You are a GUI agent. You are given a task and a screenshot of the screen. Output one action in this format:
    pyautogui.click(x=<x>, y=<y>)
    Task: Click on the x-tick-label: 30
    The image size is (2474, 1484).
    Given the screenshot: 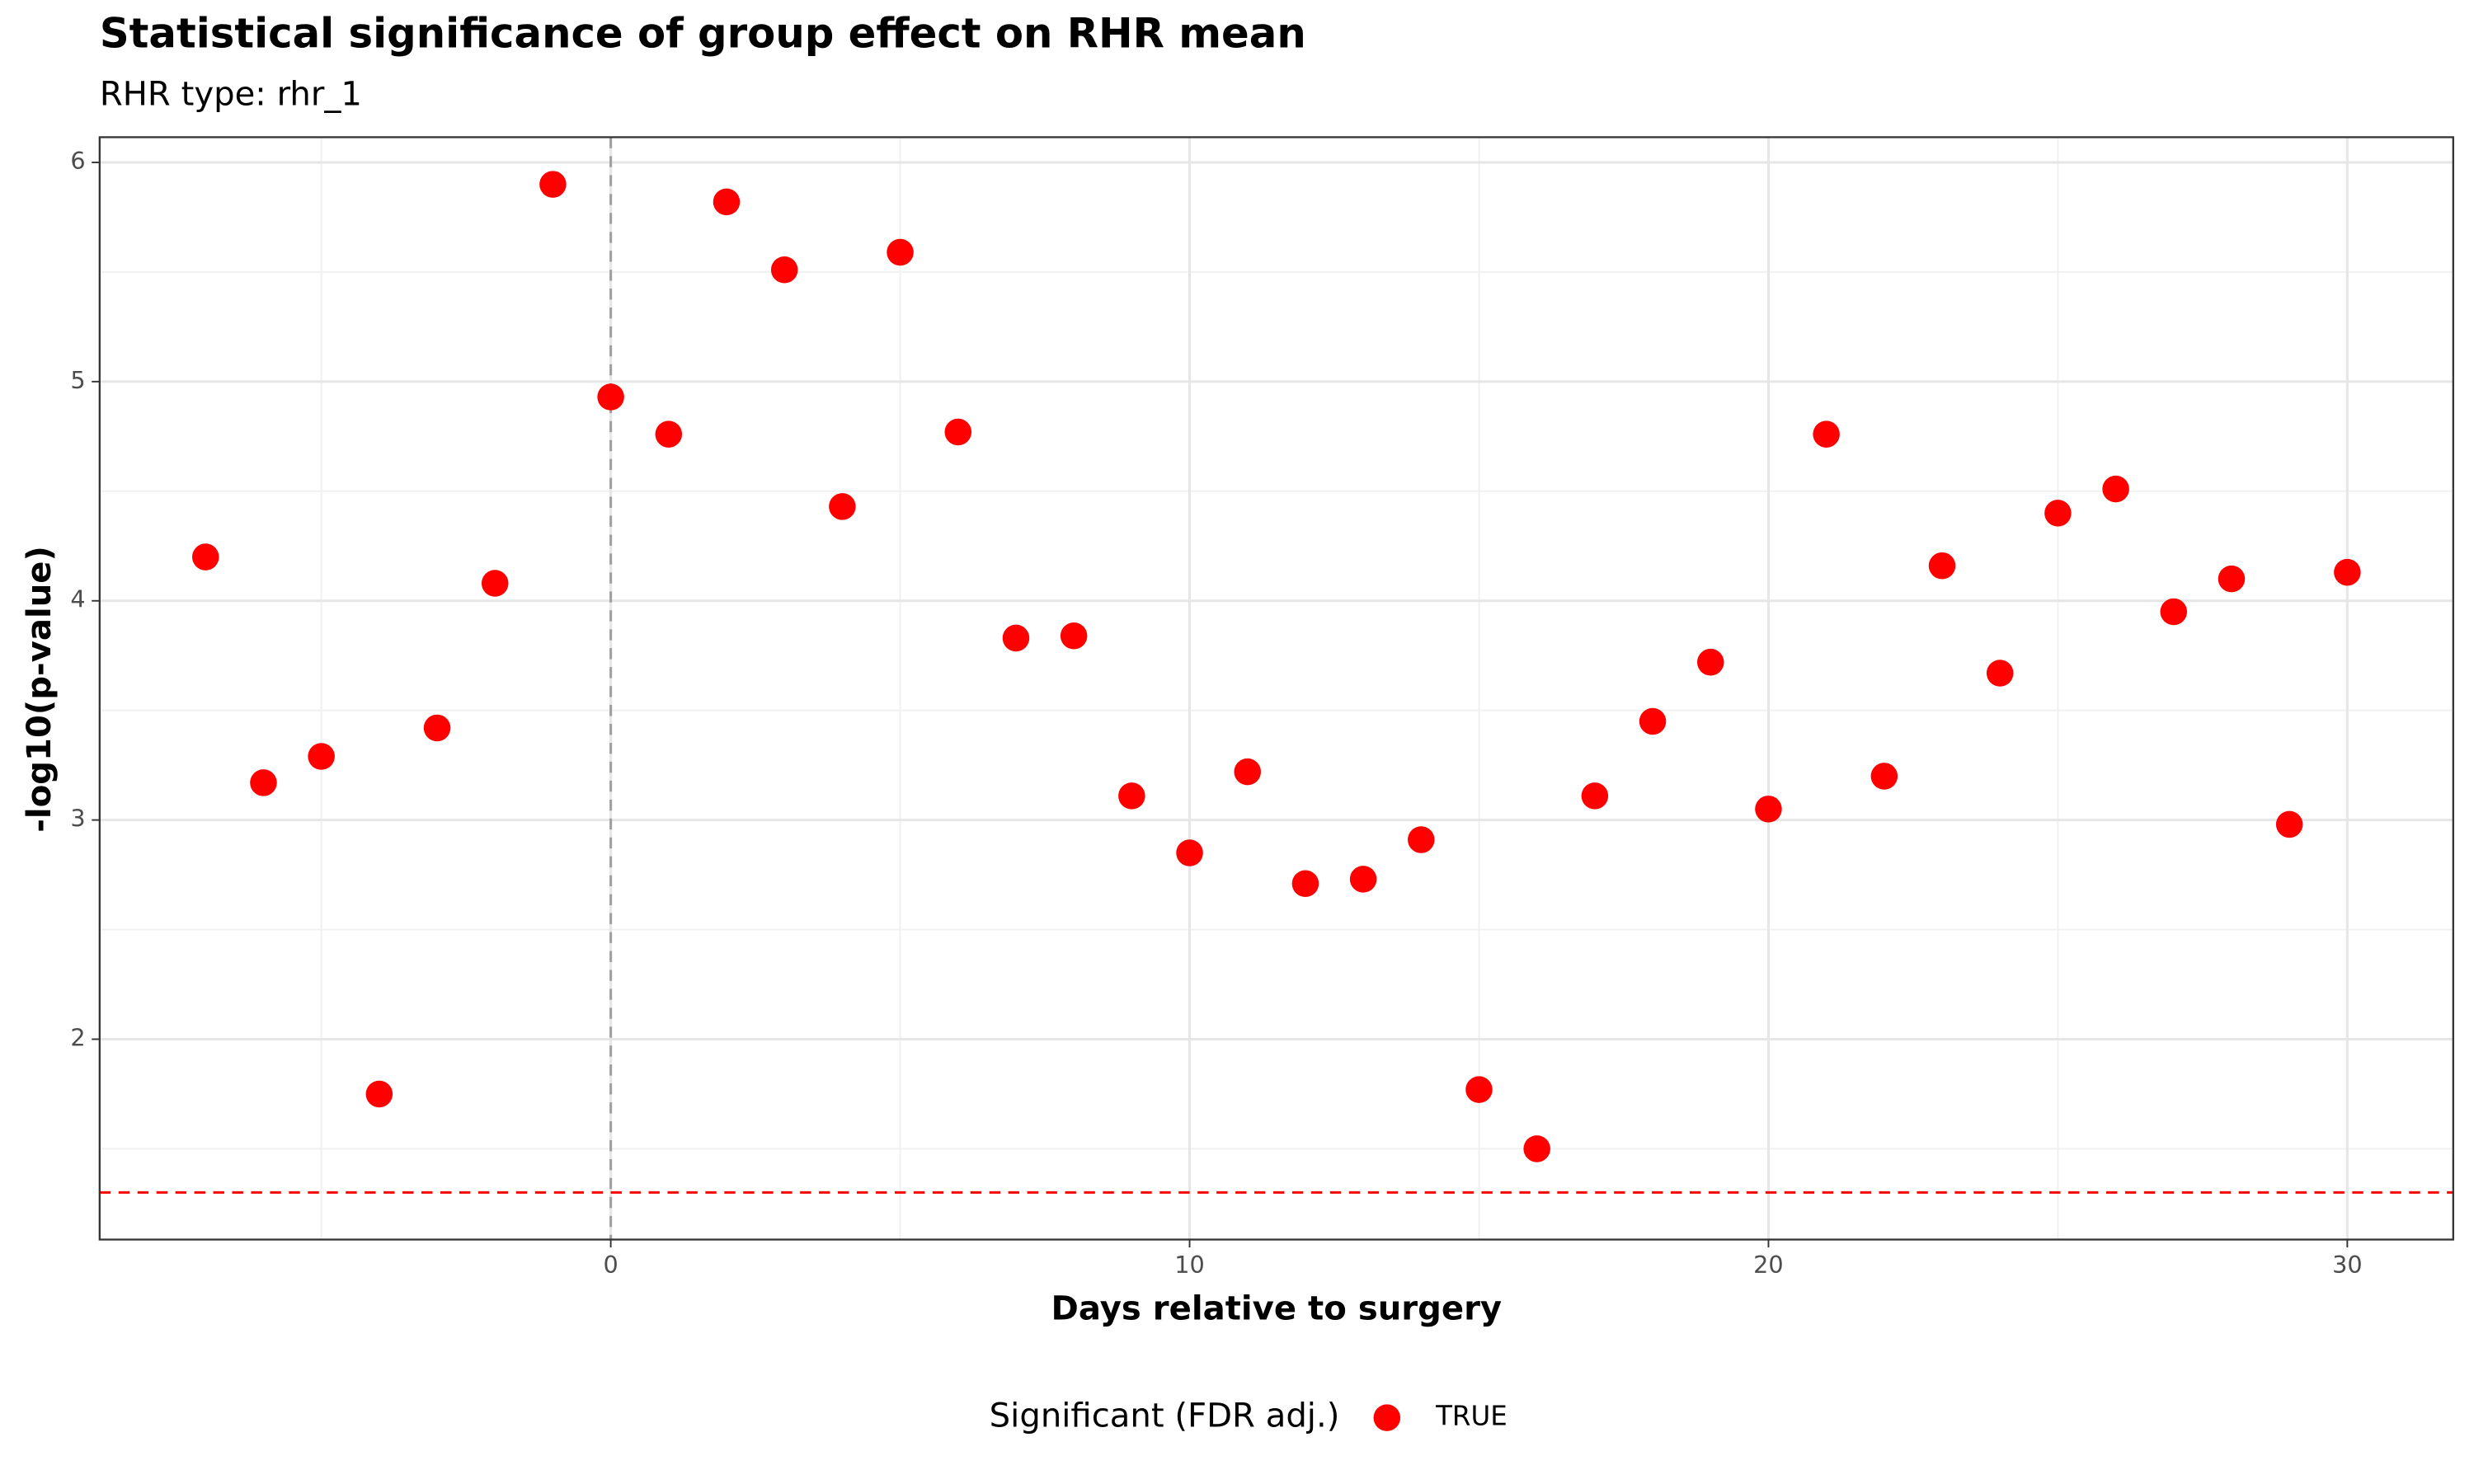 What is the action you would take?
    pyautogui.click(x=2347, y=1265)
    